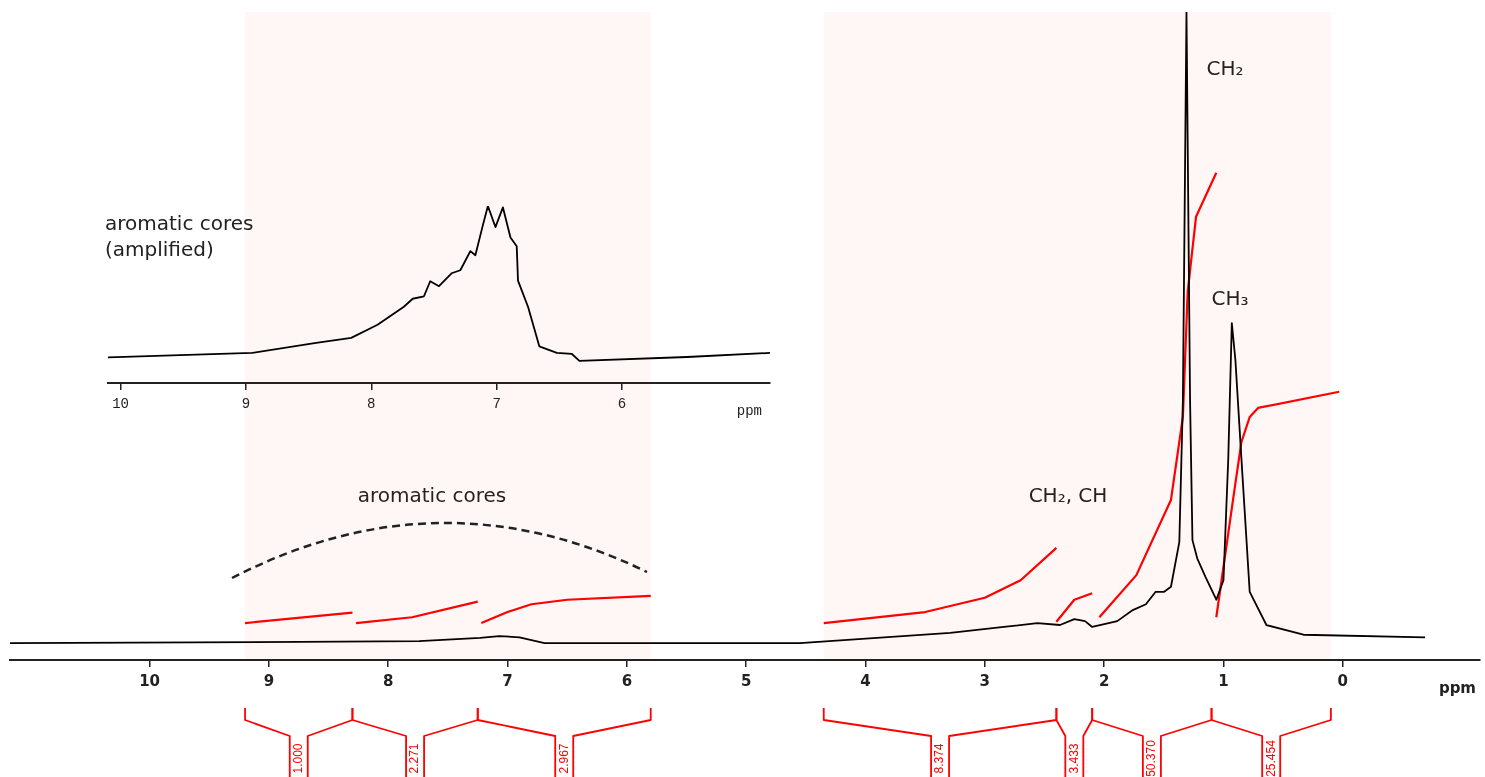 This screenshot has height=777, width=1485. I want to click on x-tick-label: 5, so click(746, 680).